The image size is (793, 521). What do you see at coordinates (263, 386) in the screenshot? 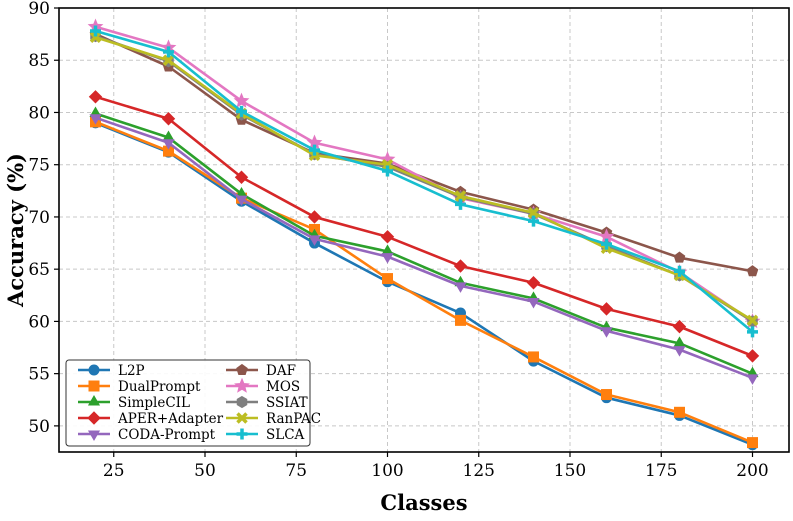
I see `legend-item-mos: MOS` at bounding box center [263, 386].